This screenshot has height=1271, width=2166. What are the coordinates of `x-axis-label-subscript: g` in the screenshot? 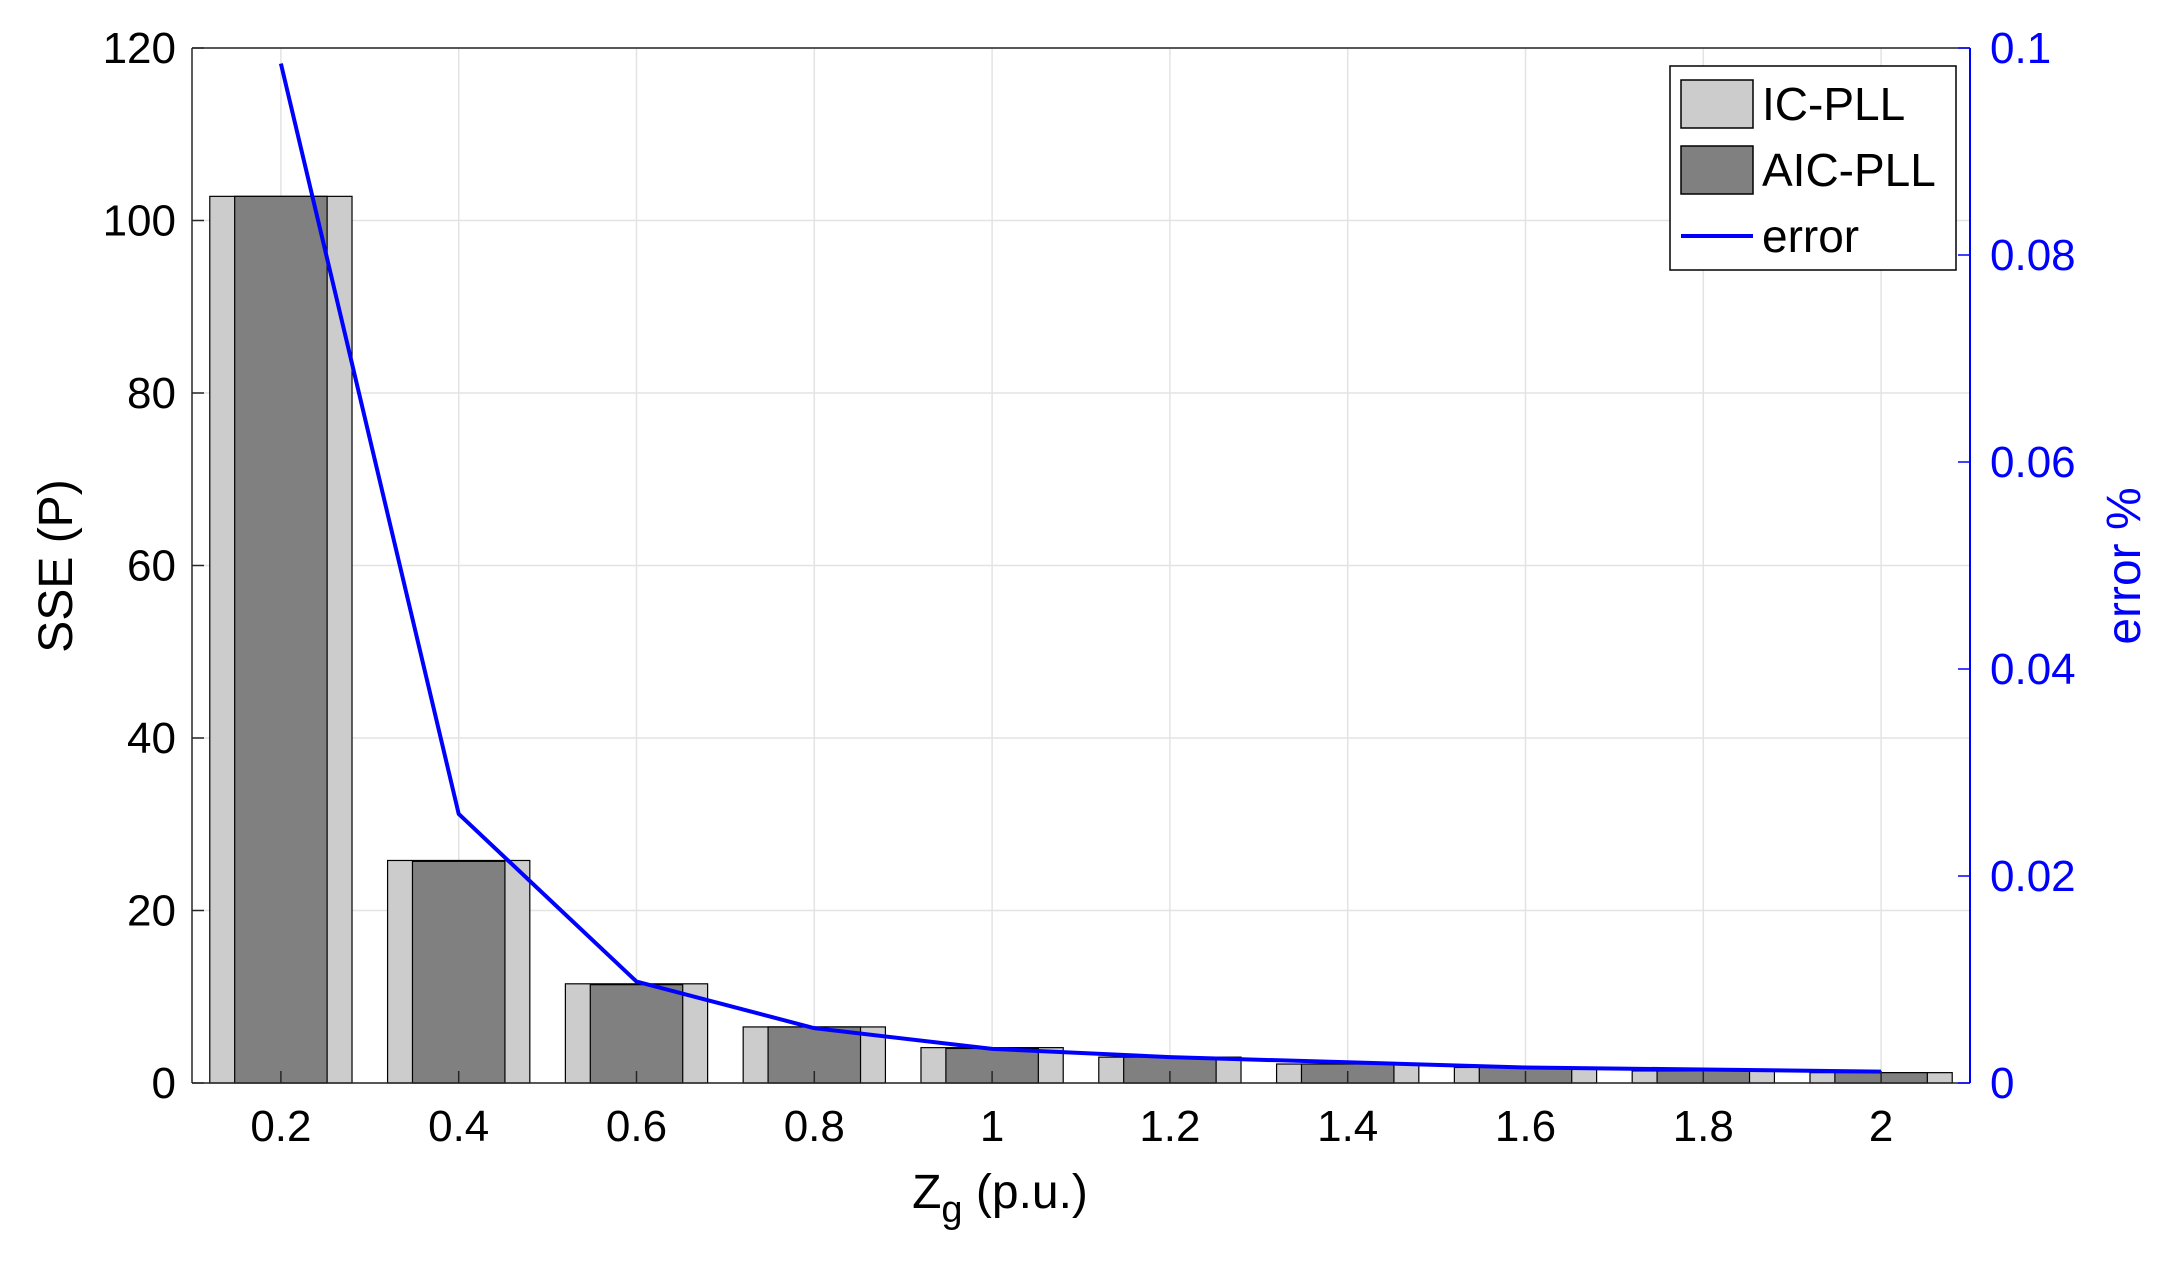 It's located at (951, 1210).